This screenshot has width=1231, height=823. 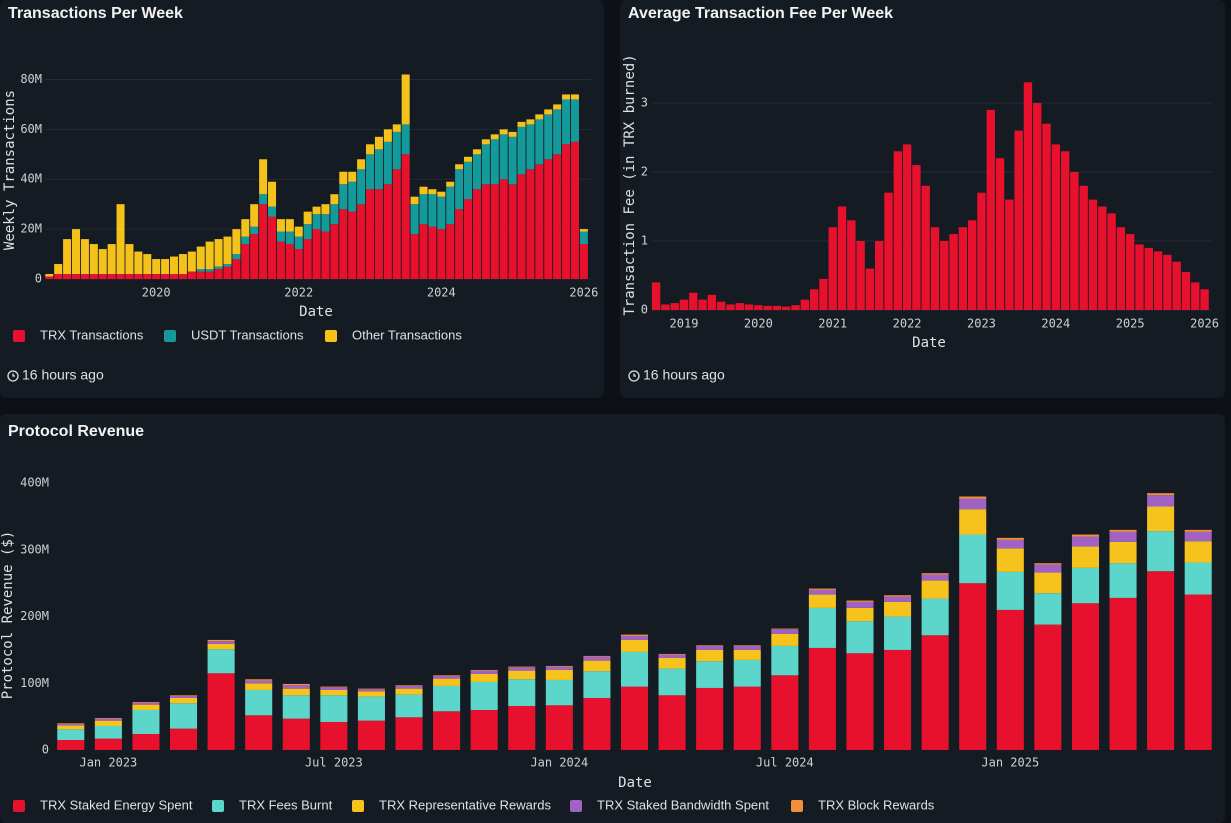 I want to click on legend-label: TRX Block Rewards, so click(x=876, y=804).